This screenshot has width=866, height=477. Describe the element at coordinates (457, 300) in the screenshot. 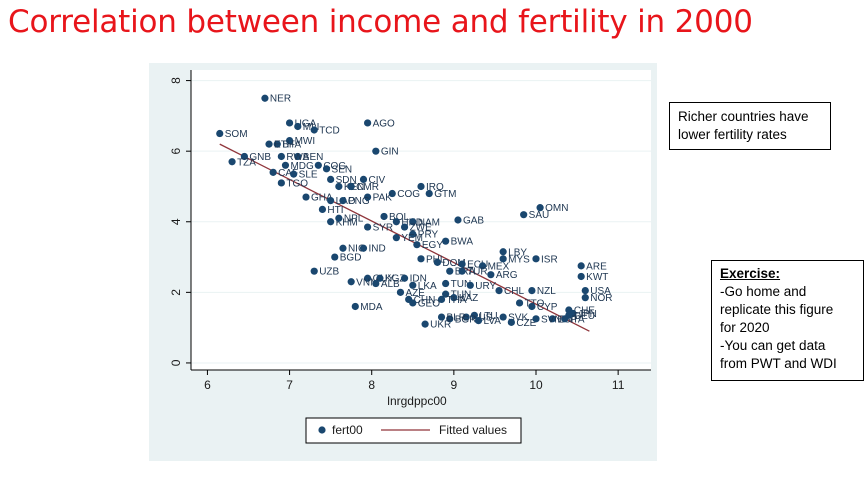

I see `point-label: THA` at that location.